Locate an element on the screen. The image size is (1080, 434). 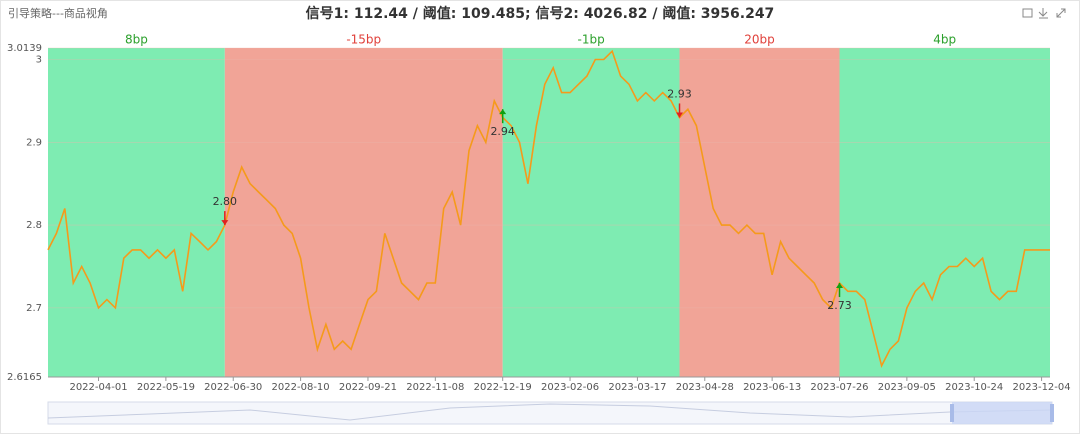
x-tick-label: 2023-02-06 is located at coordinates (570, 387).